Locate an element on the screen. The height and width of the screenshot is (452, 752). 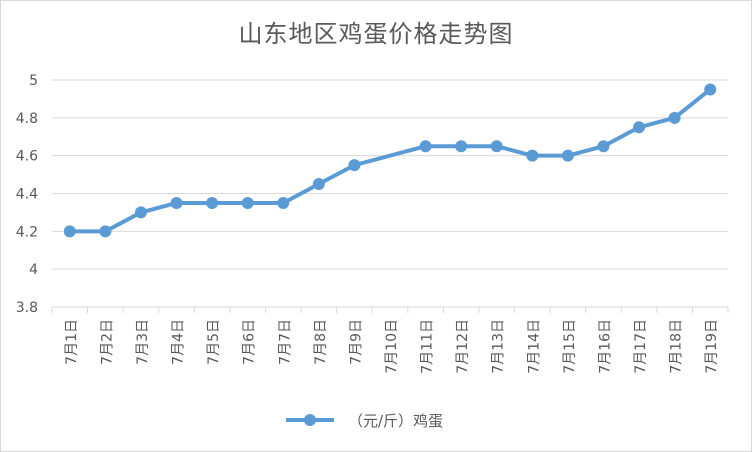
chart-title: 山东地区鸡蛋价格走势图 is located at coordinates (376, 34).